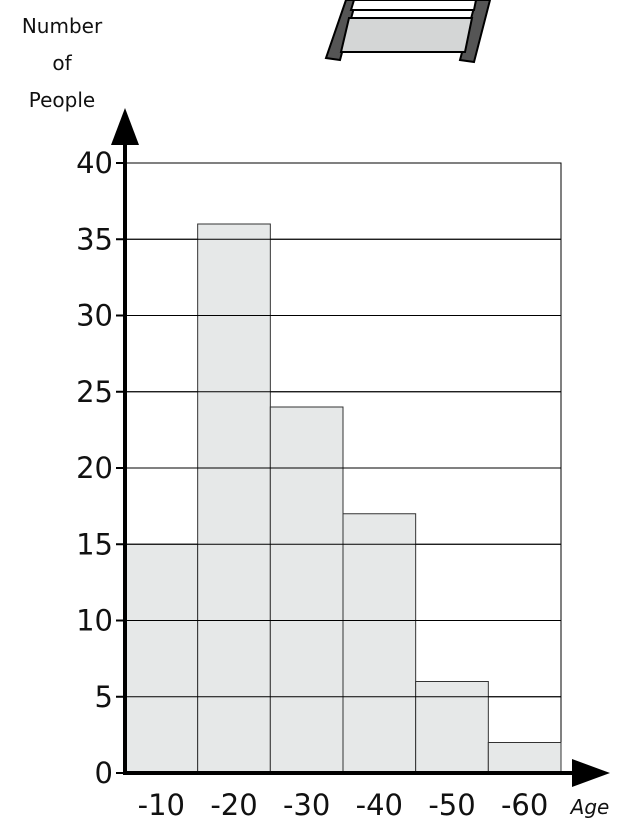  What do you see at coordinates (161, 658) in the screenshot?
I see `bar--10` at bounding box center [161, 658].